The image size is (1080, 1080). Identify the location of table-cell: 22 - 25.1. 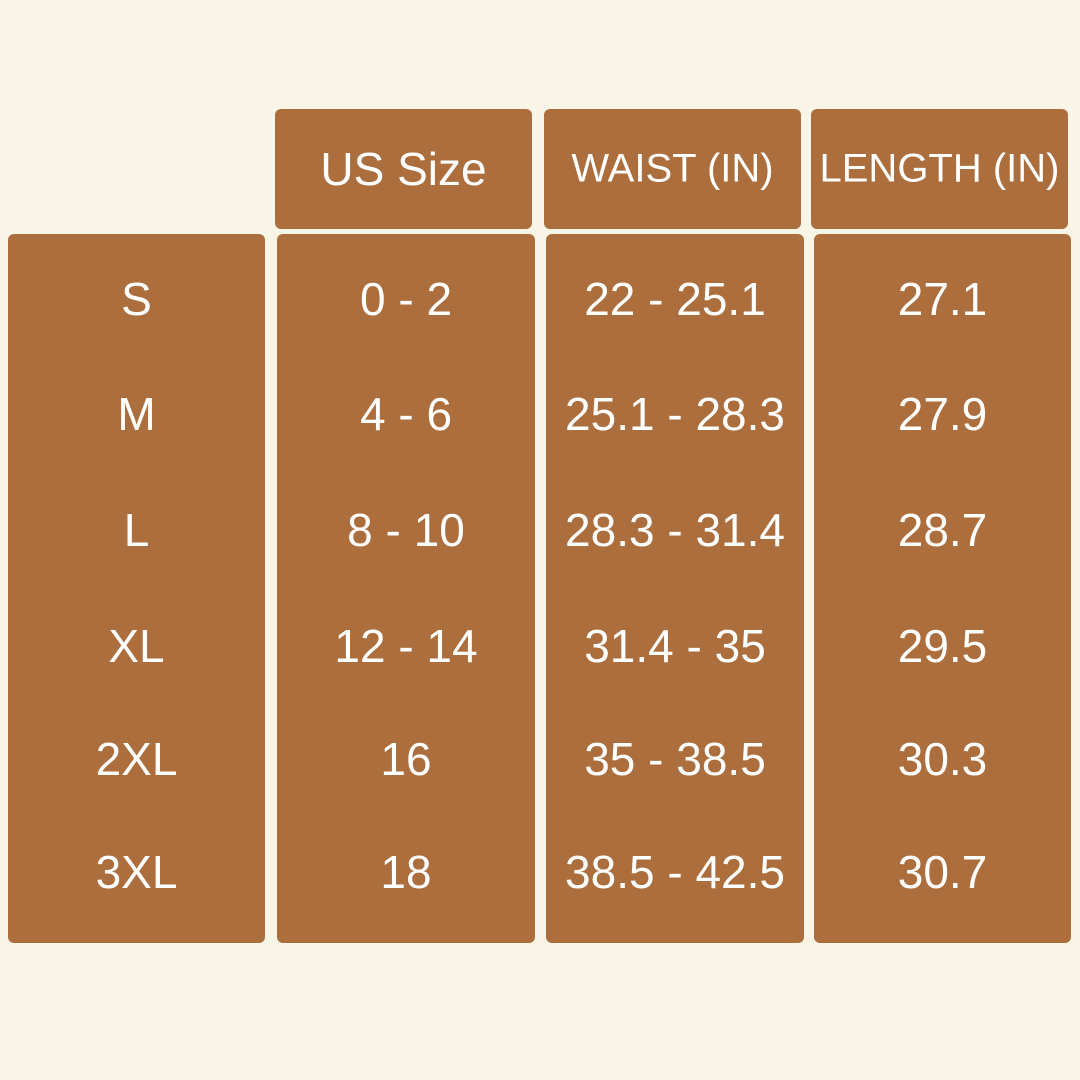
(675, 299).